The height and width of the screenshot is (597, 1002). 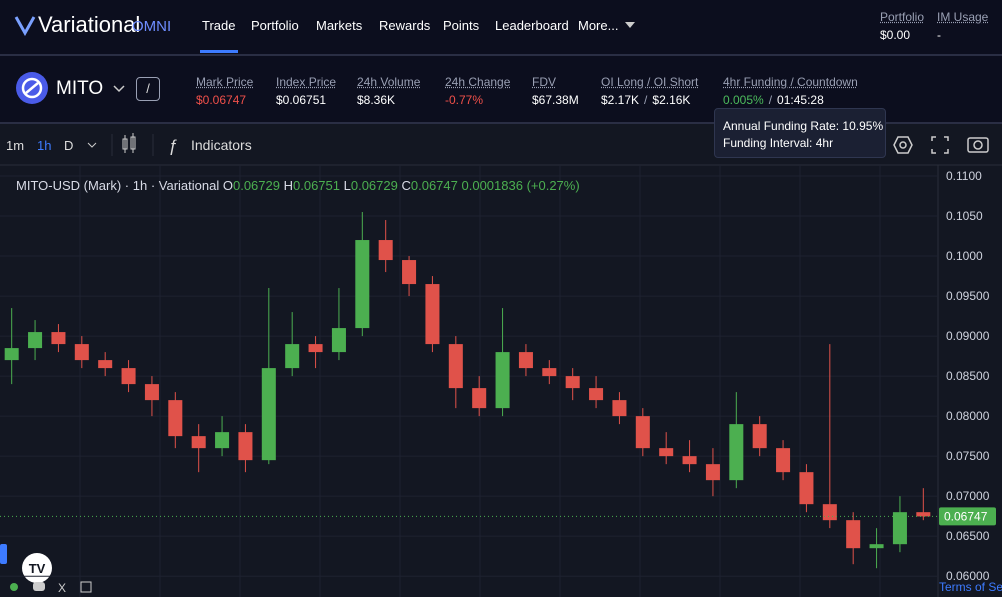 I want to click on account-label: IM Usage, so click(x=963, y=17).